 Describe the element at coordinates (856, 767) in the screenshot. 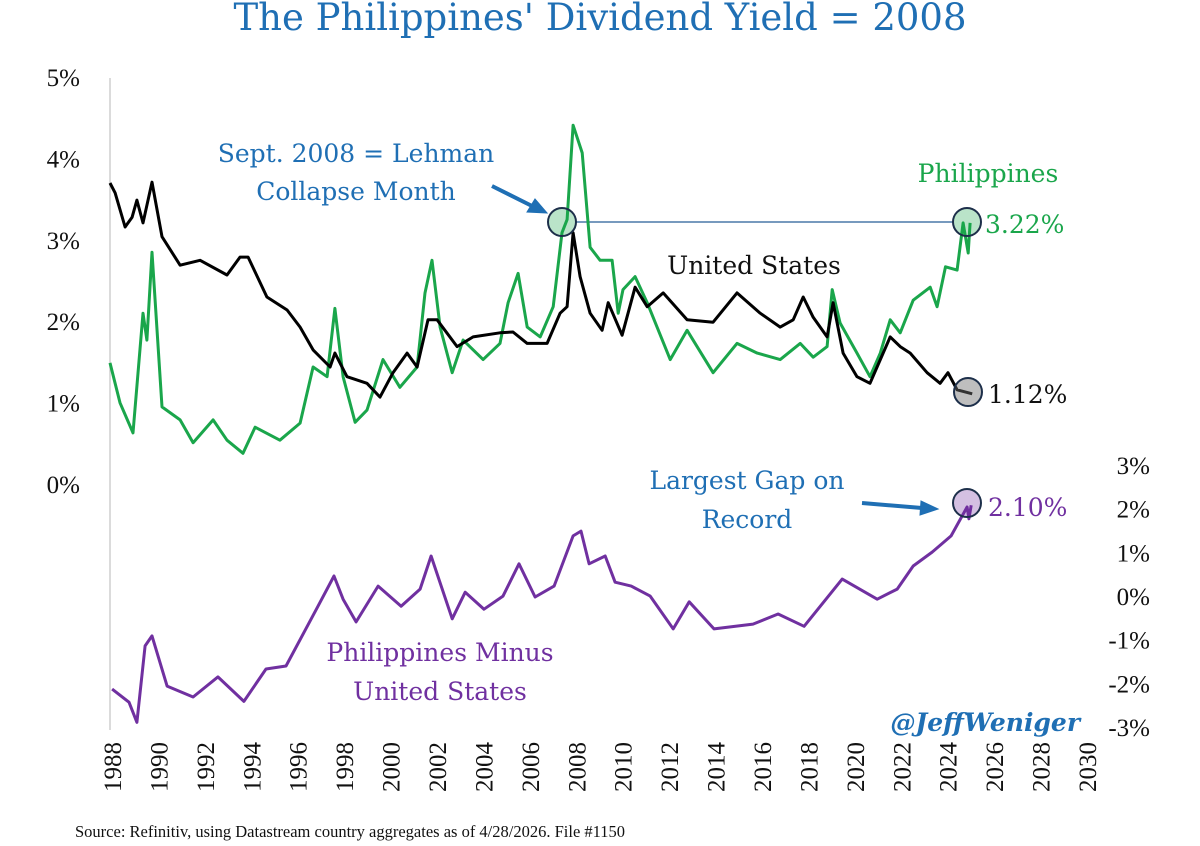

I see `x-tick-label: 2020` at that location.